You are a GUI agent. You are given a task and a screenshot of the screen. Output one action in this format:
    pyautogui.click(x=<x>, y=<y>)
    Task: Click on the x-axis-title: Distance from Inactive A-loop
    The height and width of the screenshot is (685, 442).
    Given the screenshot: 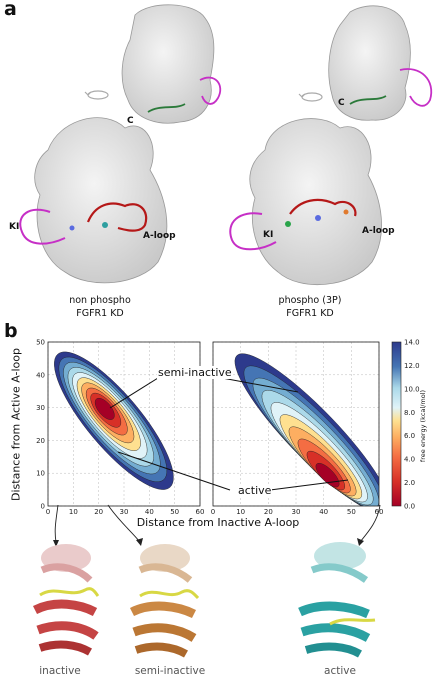 What is the action you would take?
    pyautogui.click(x=218, y=522)
    